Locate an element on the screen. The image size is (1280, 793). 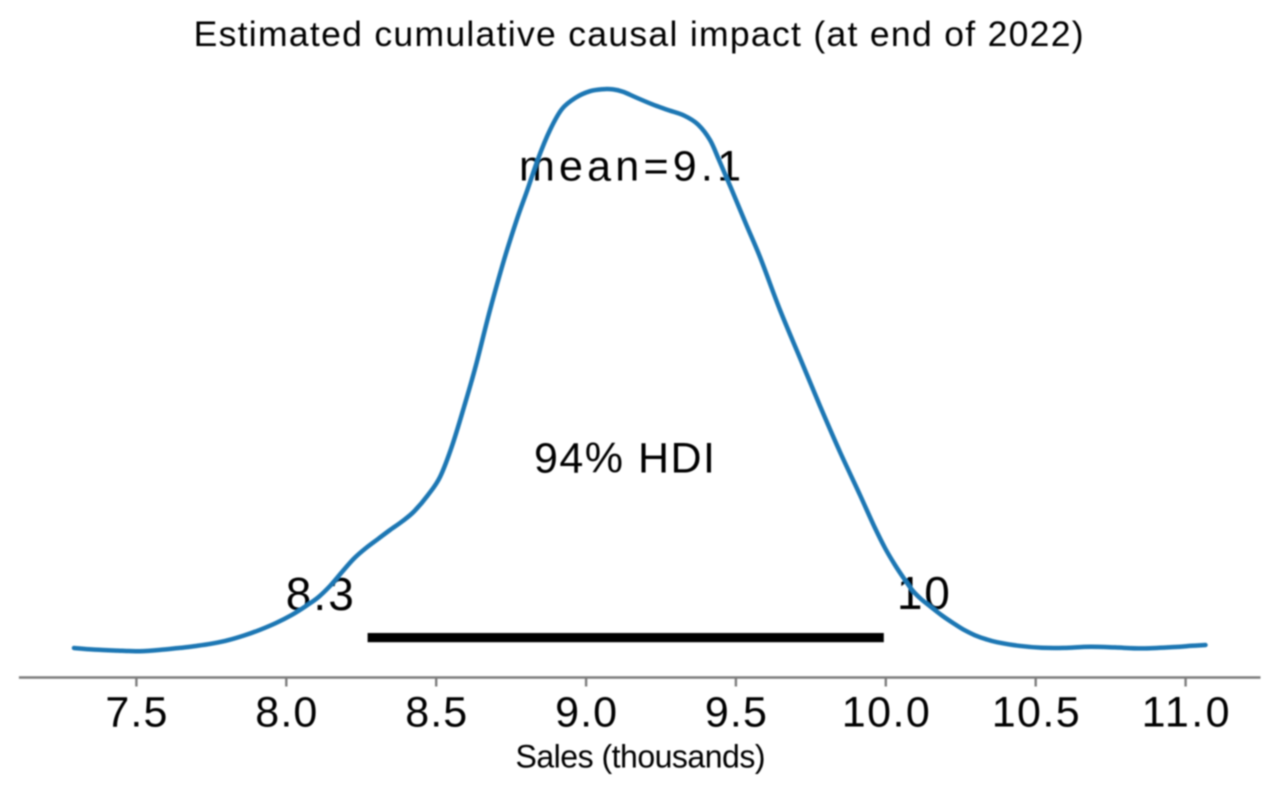
svg-text: Sales (thousands) is located at coordinates (641, 756).